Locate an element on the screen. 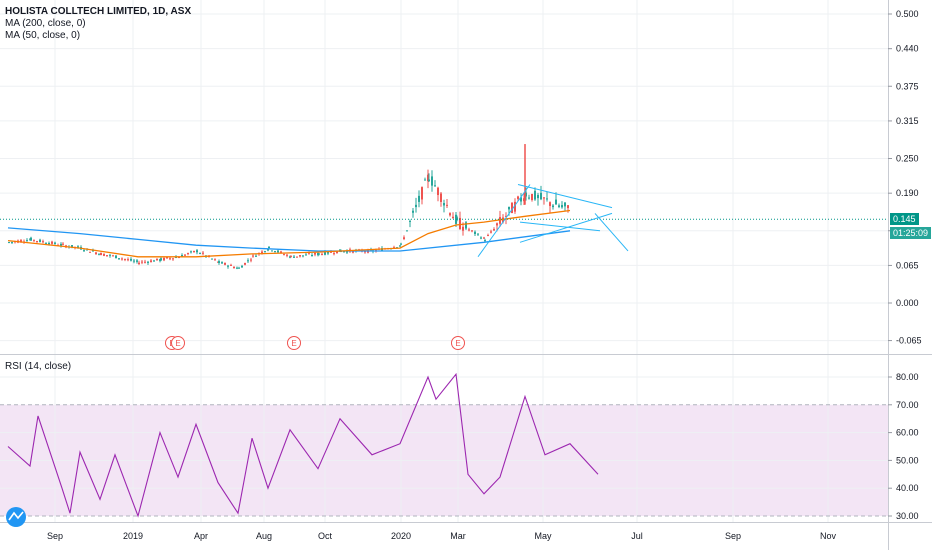 The image size is (932, 550). price-tick-label: -0.065 is located at coordinates (909, 341).